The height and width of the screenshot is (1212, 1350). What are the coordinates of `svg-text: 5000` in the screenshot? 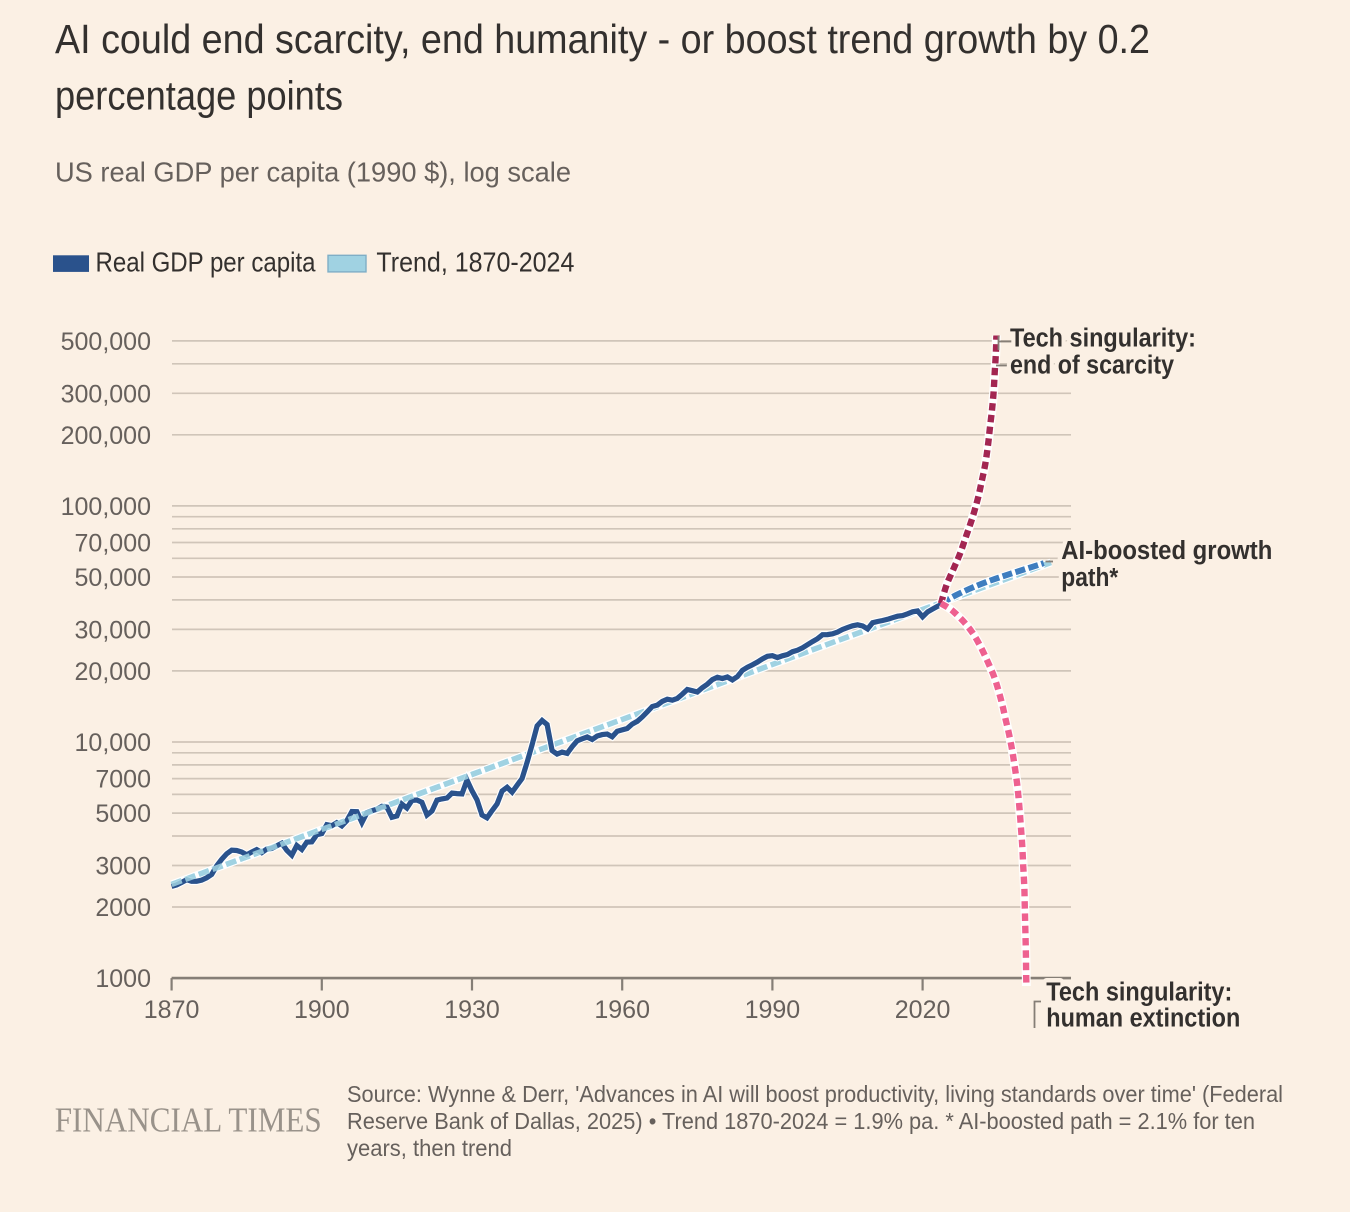 It's located at (123, 814).